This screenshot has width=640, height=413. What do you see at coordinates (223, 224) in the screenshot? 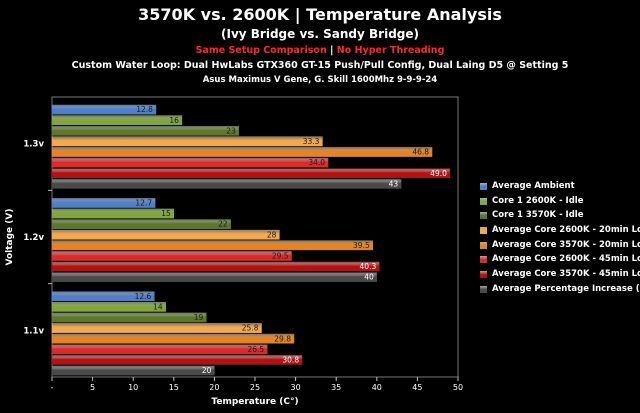
I see `bar-value-label: 22` at bounding box center [223, 224].